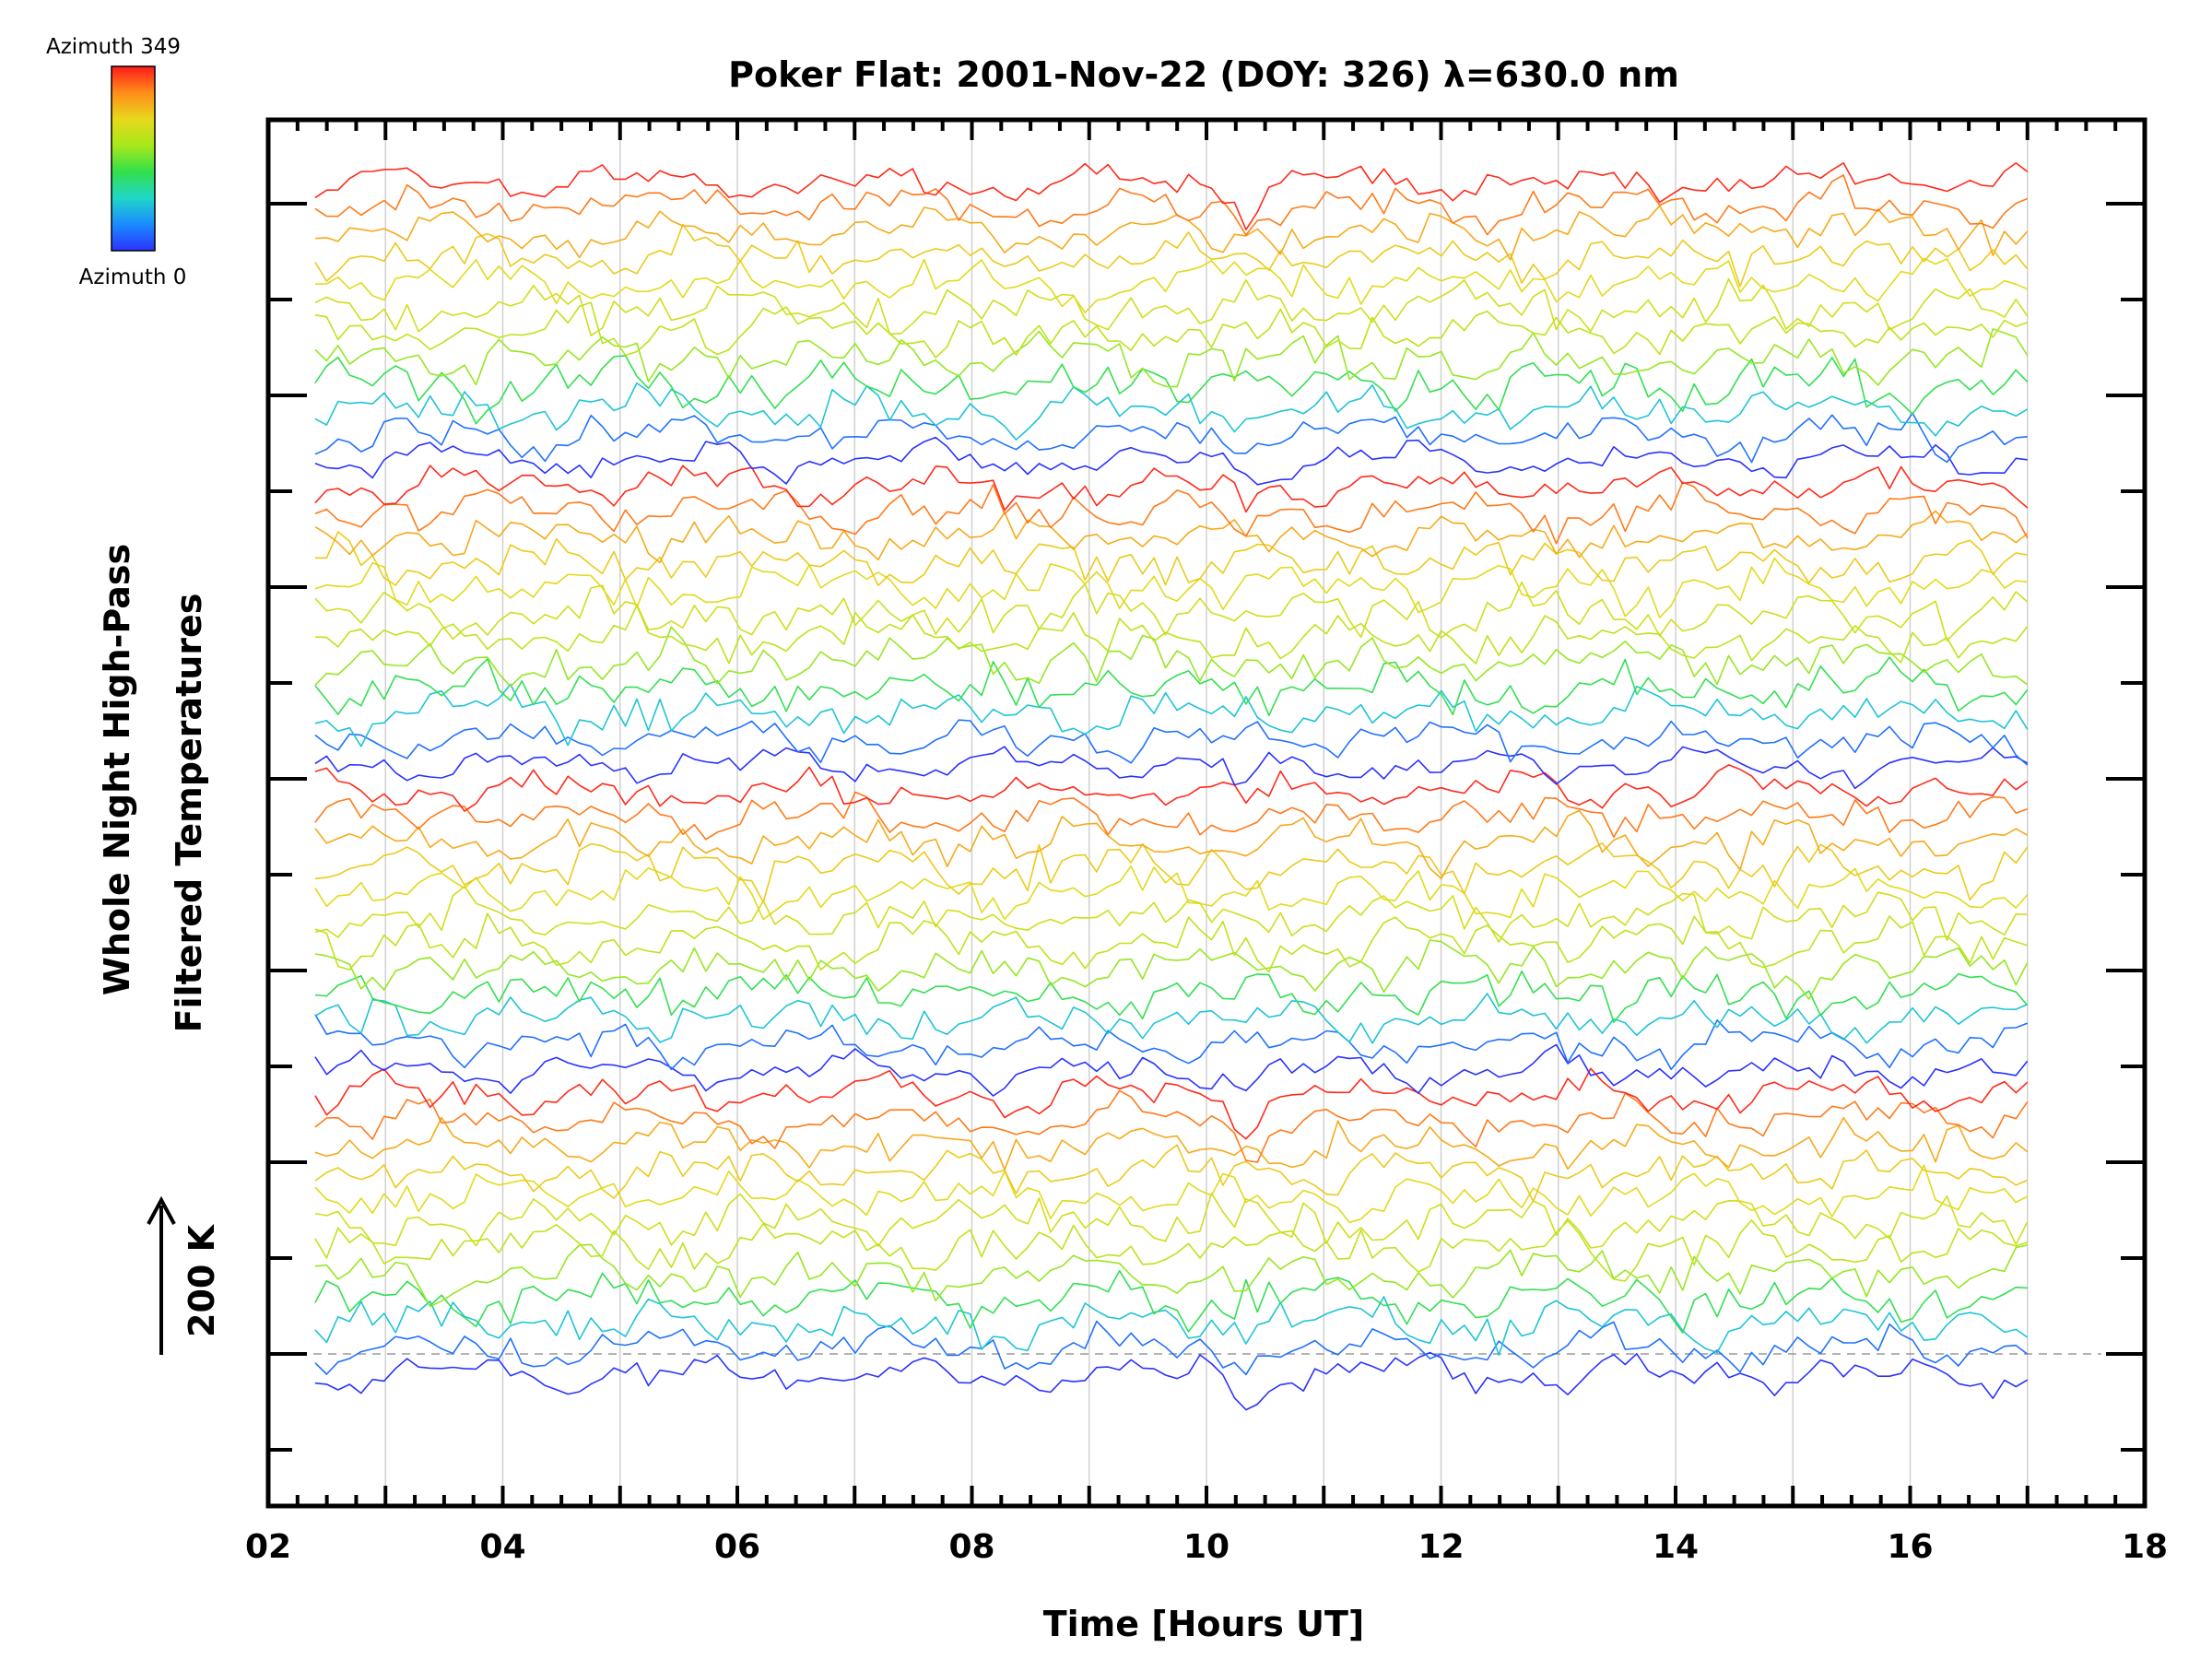 This screenshot has height=1659, width=2212. What do you see at coordinates (1204, 1624) in the screenshot?
I see `x-axis-label: Time [Hours UT]` at bounding box center [1204, 1624].